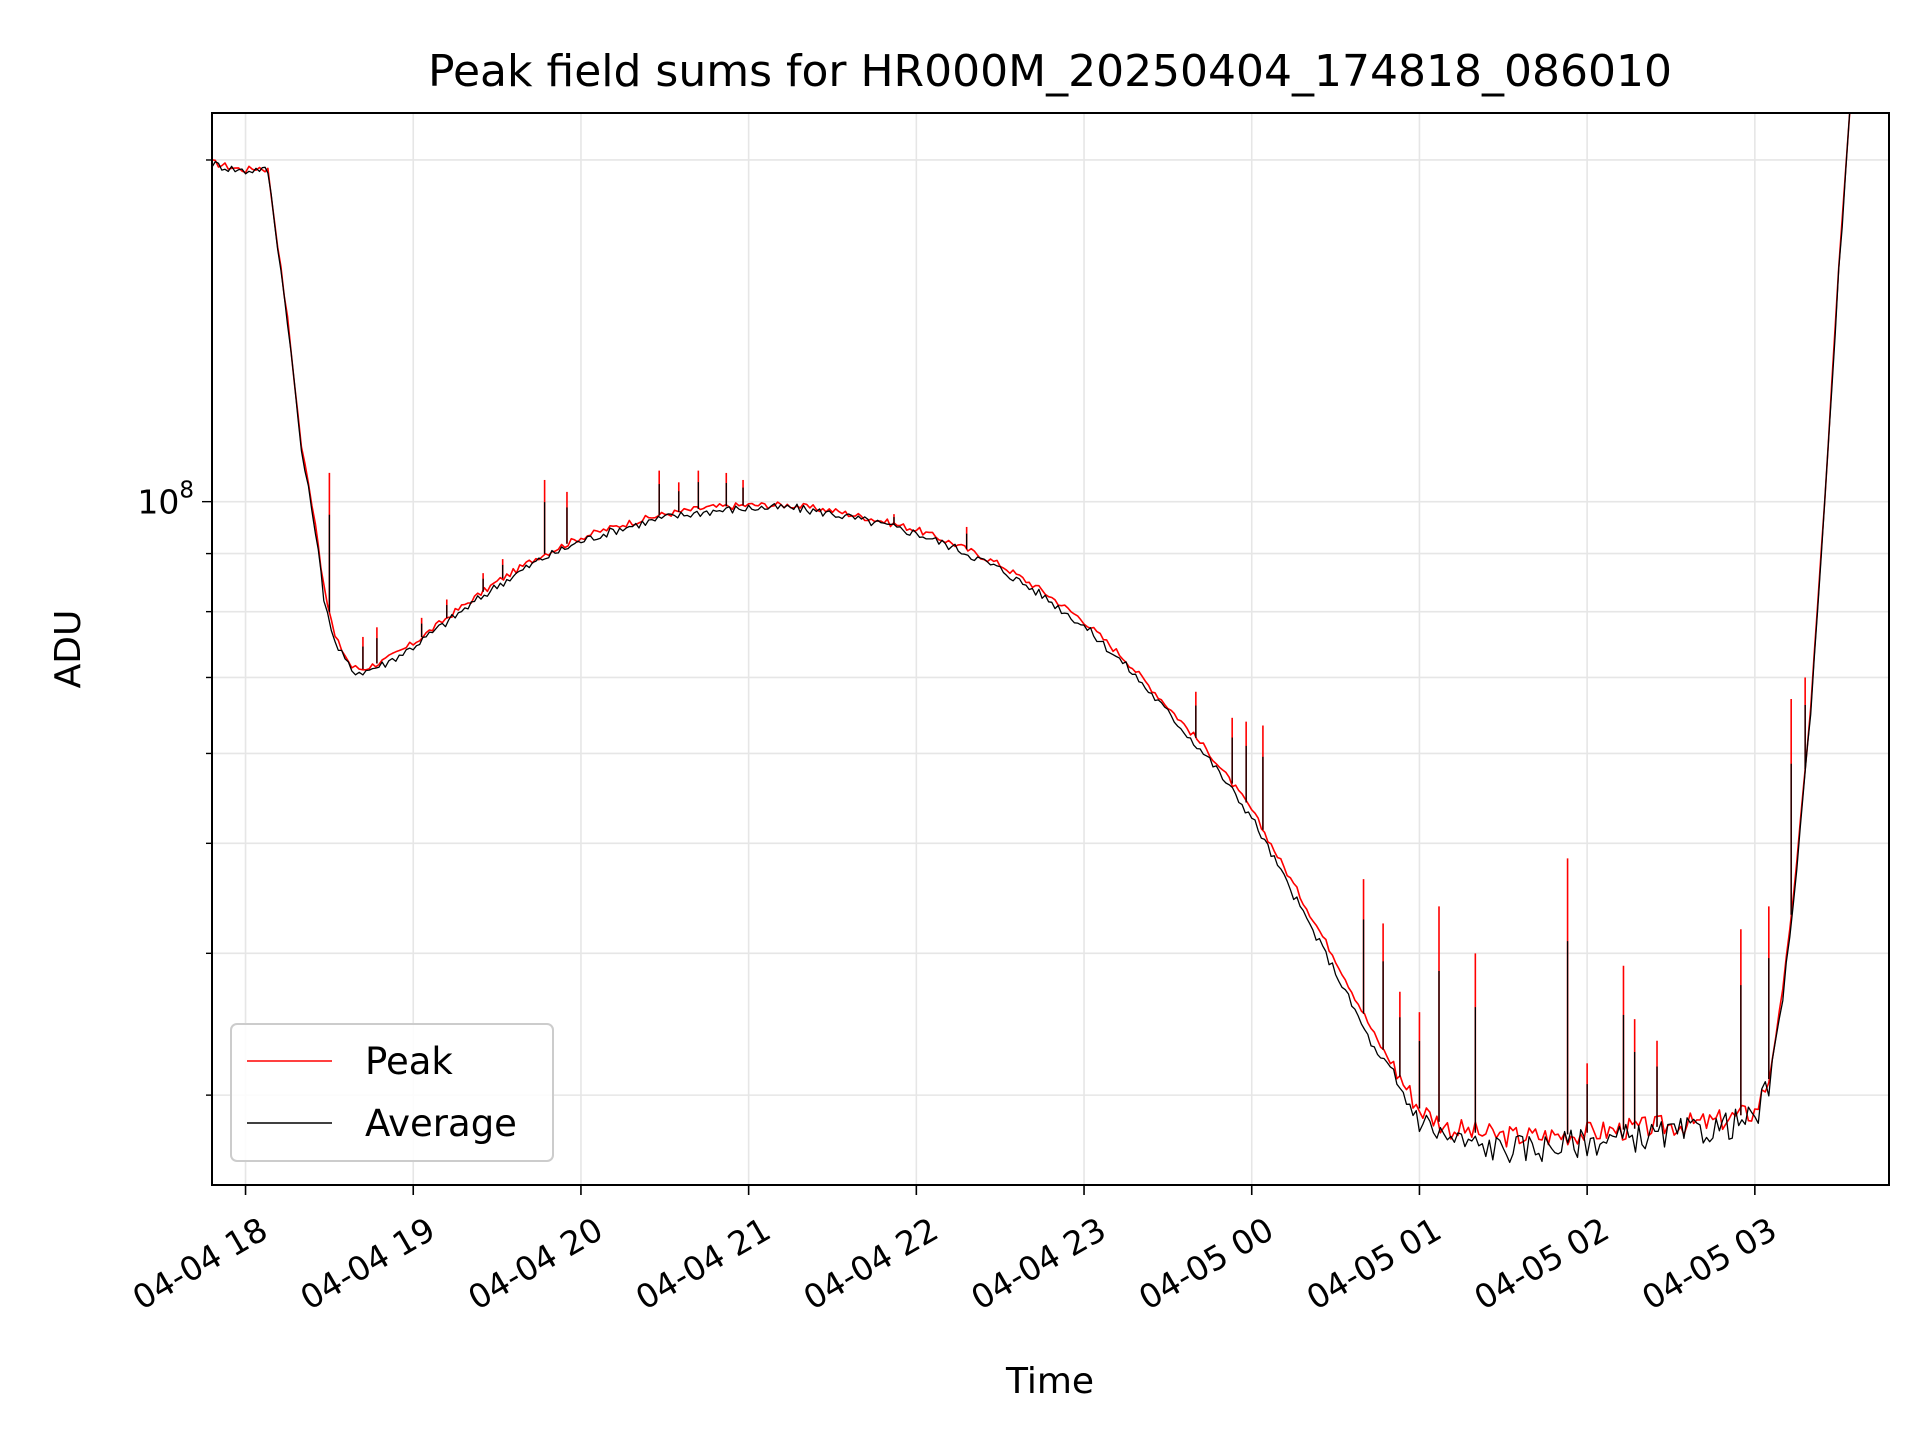 The image size is (1920, 1440). I want to click on legend-label-average: Average, so click(441, 1123).